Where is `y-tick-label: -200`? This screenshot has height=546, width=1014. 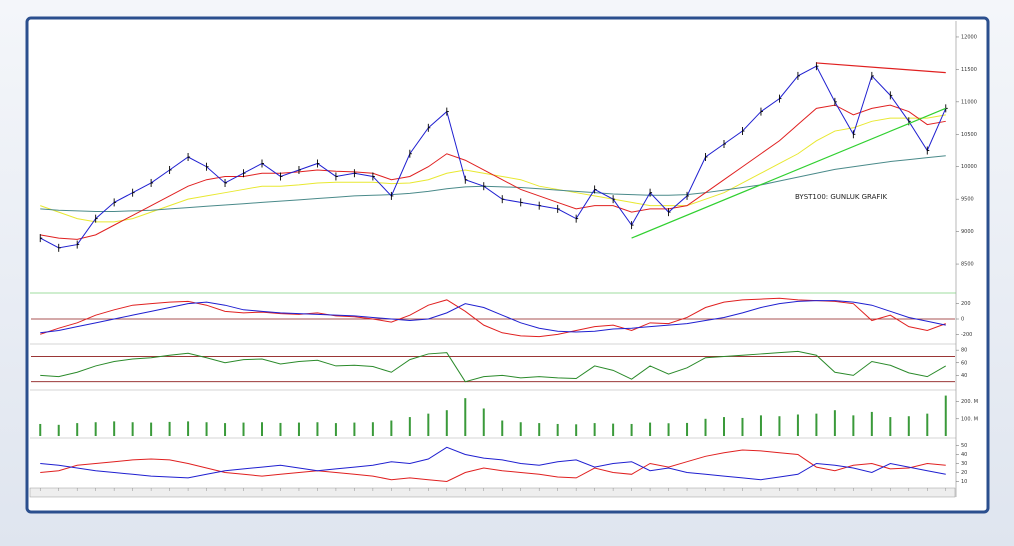
y-tick-label: -200 is located at coordinates (966, 335).